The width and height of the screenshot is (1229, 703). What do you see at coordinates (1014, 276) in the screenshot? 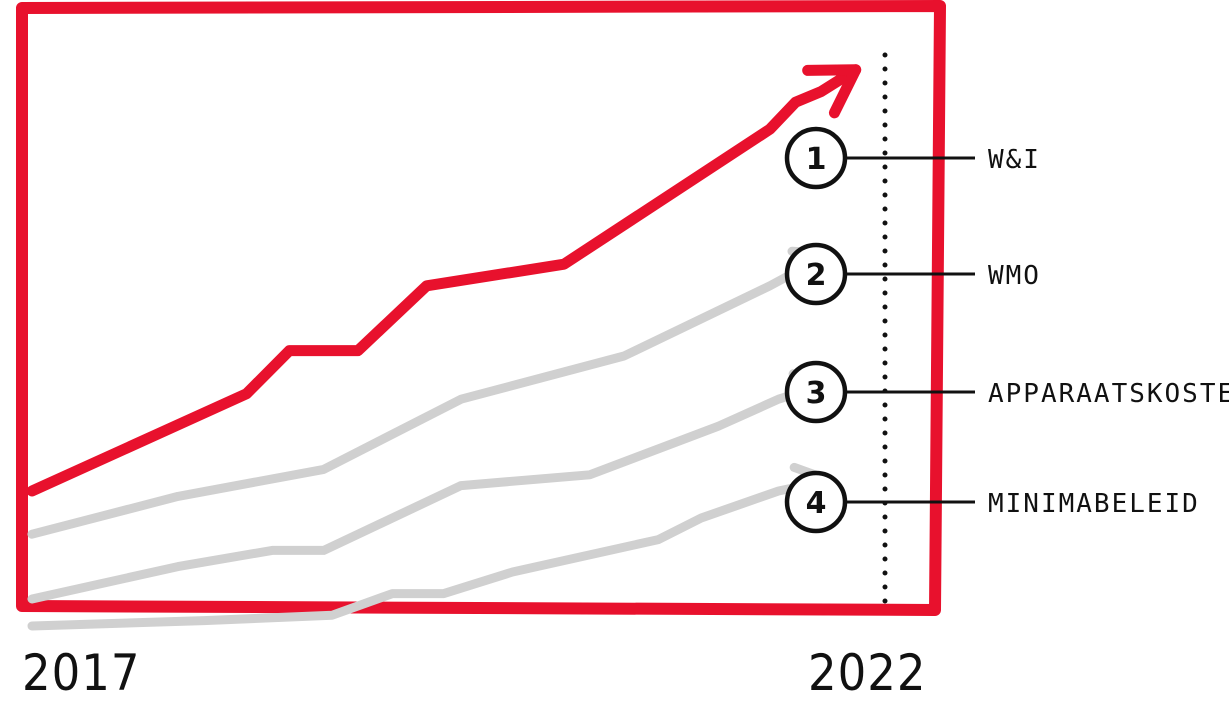
I see `legend-label-2: WMO` at bounding box center [1014, 276].